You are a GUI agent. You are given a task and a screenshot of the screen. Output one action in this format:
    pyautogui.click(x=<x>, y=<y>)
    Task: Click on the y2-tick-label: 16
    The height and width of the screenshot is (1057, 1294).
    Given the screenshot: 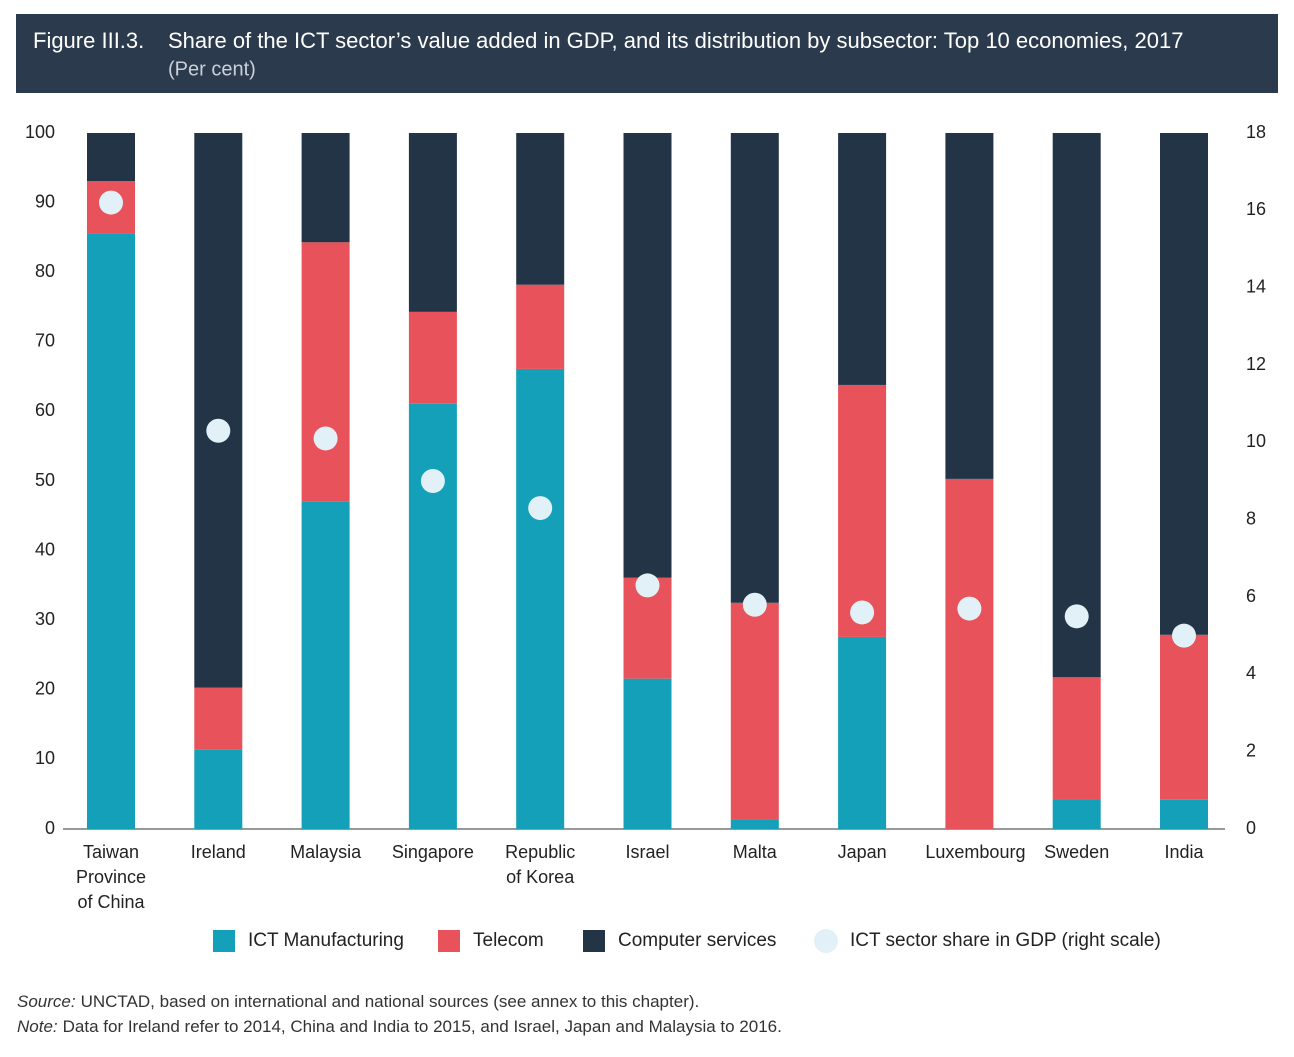 What is the action you would take?
    pyautogui.click(x=1256, y=209)
    